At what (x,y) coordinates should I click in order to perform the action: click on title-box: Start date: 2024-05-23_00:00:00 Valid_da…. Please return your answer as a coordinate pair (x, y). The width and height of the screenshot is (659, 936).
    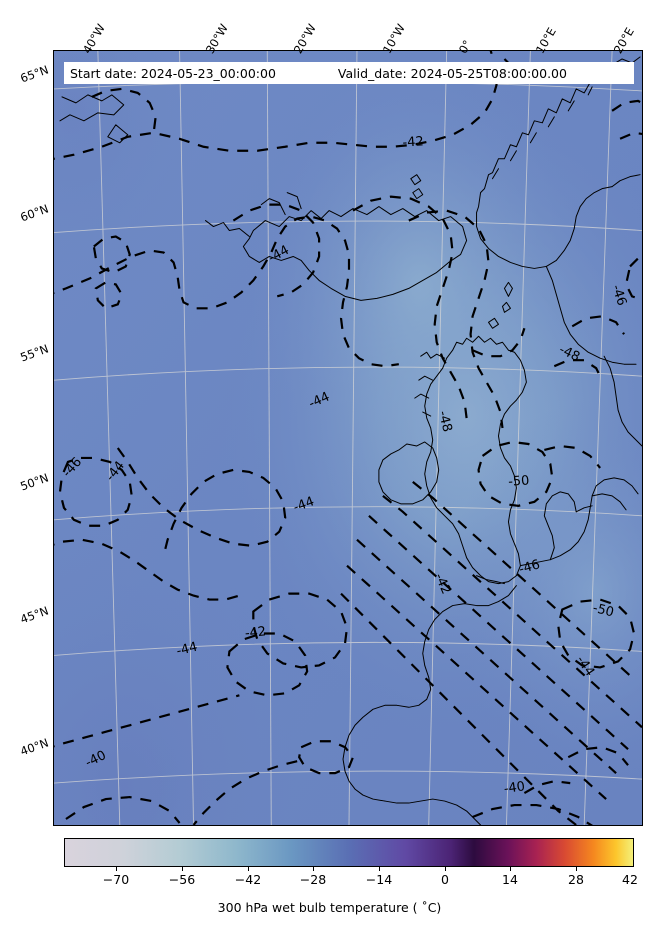
    Looking at the image, I should click on (349, 73).